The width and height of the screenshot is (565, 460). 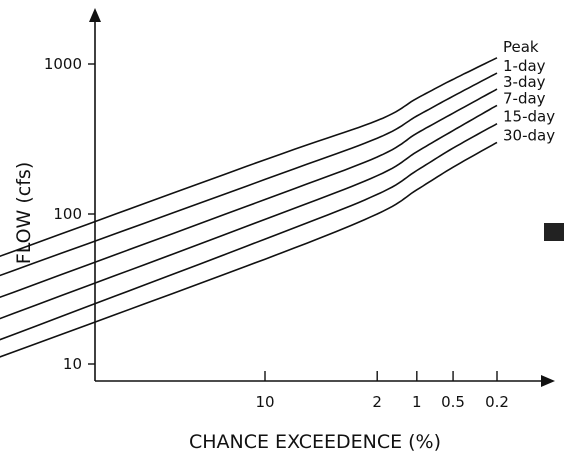 What do you see at coordinates (529, 117) in the screenshot?
I see `series-label: 15-day` at bounding box center [529, 117].